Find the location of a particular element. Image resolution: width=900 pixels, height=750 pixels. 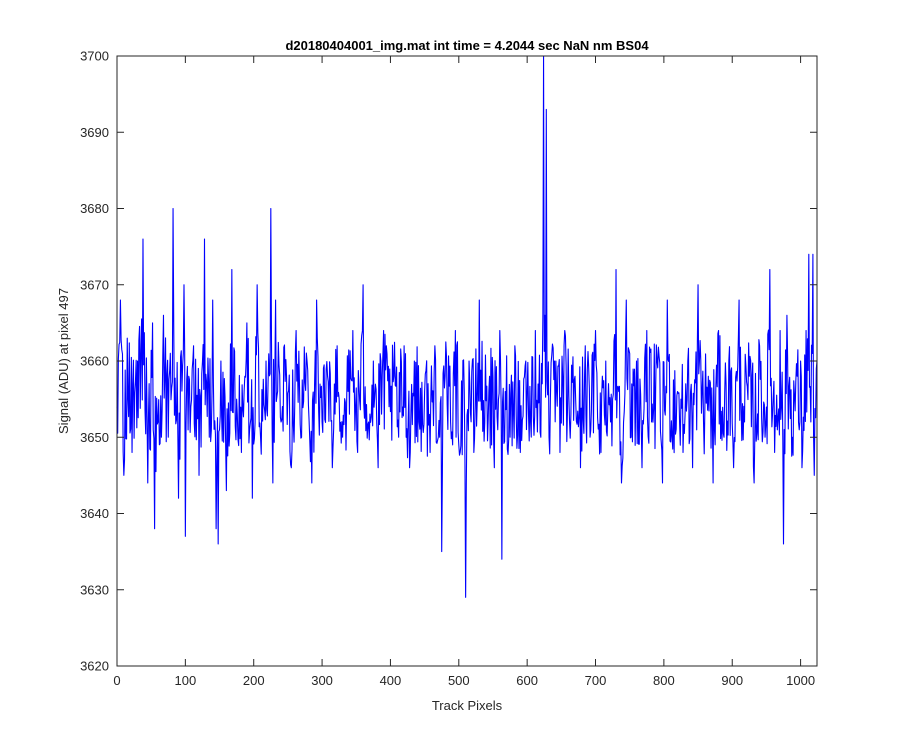

y-axis-label: Signal (ADU) at pixel 497 is located at coordinates (63, 361).